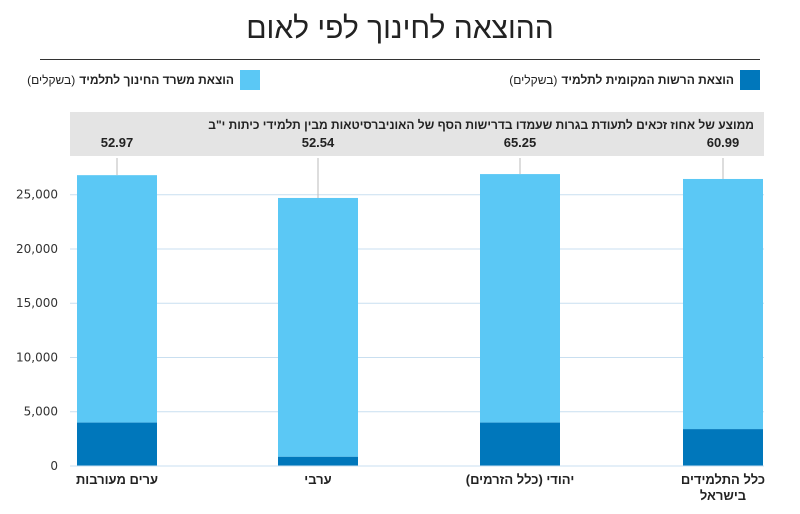 The width and height of the screenshot is (800, 514). I want to click on y-tick-label: 25,000, so click(37, 195).